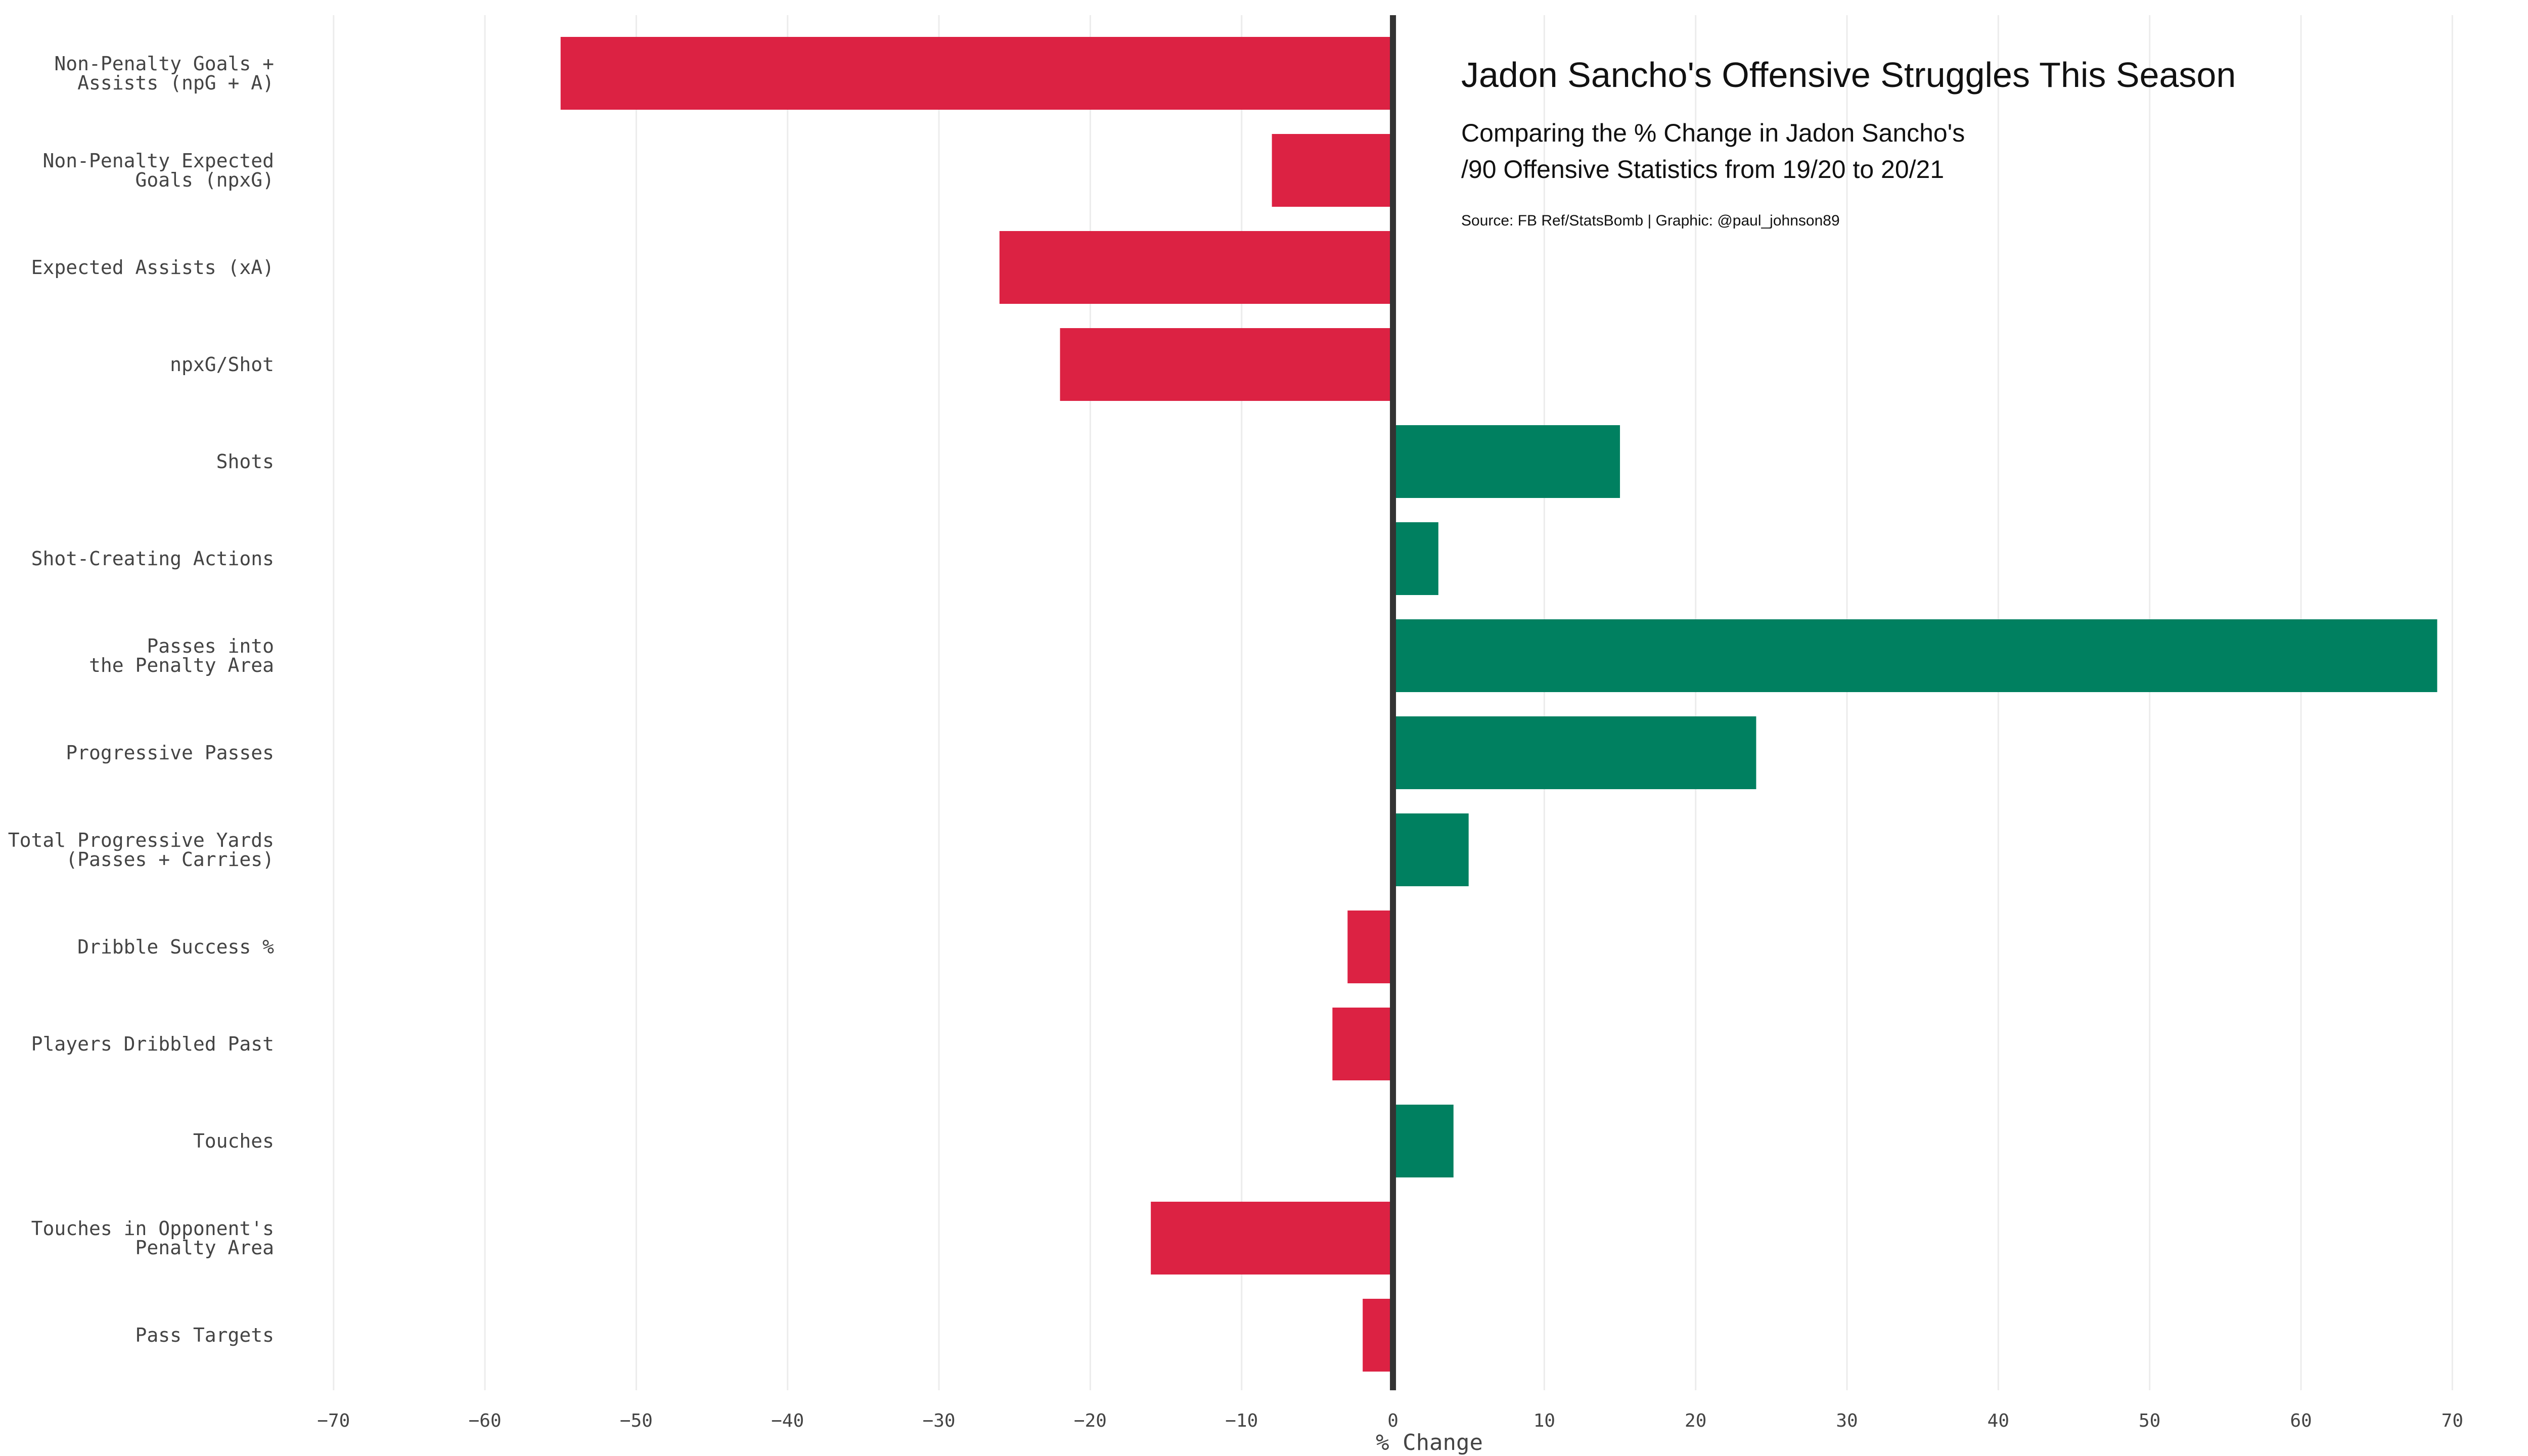  What do you see at coordinates (153, 1238) in the screenshot?
I see `category-label: Touches in Opponent's Penalty Area` at bounding box center [153, 1238].